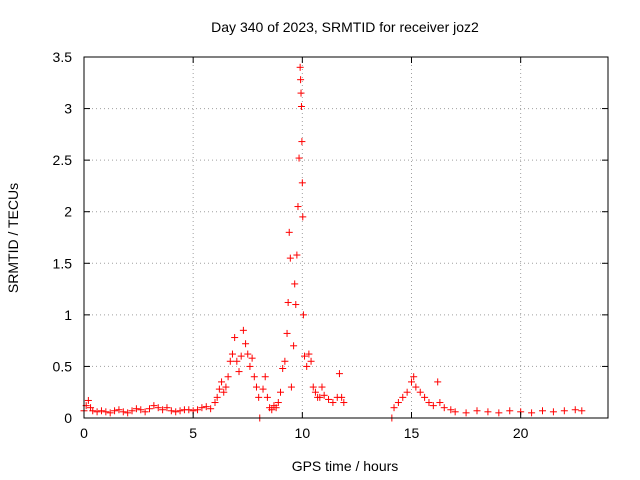 This screenshot has height=480, width=640. Describe the element at coordinates (193, 433) in the screenshot. I see `x-tick-label: 5` at that location.